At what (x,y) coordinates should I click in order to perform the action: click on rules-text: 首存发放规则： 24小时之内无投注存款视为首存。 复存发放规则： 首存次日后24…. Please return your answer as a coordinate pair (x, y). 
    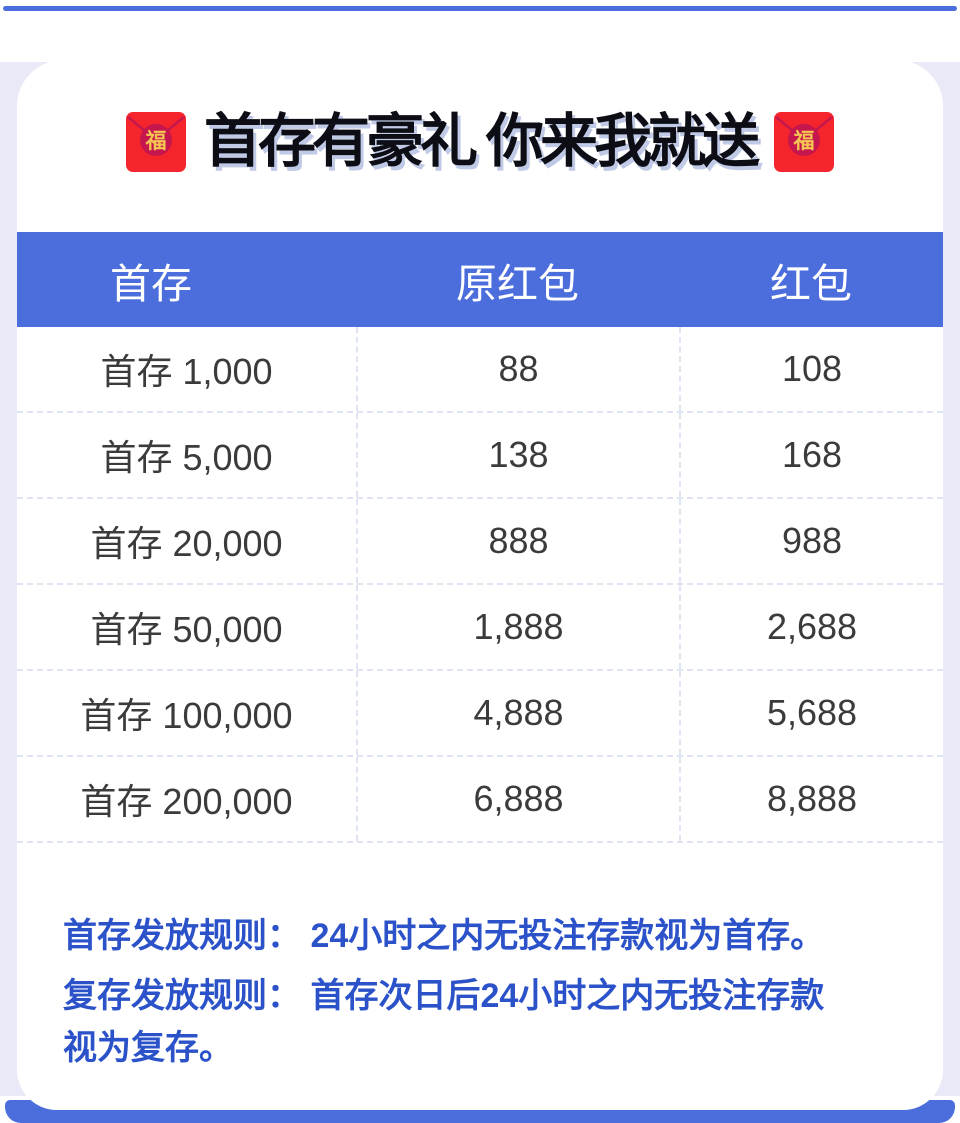
    Looking at the image, I should click on (489, 992).